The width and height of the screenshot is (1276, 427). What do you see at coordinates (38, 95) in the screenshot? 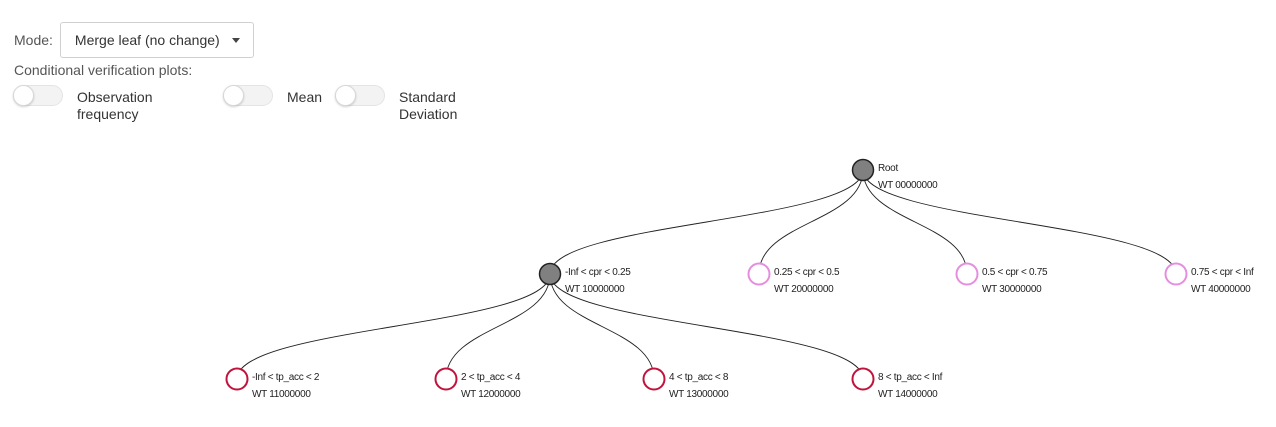
I see `toggle-observation-frequency` at bounding box center [38, 95].